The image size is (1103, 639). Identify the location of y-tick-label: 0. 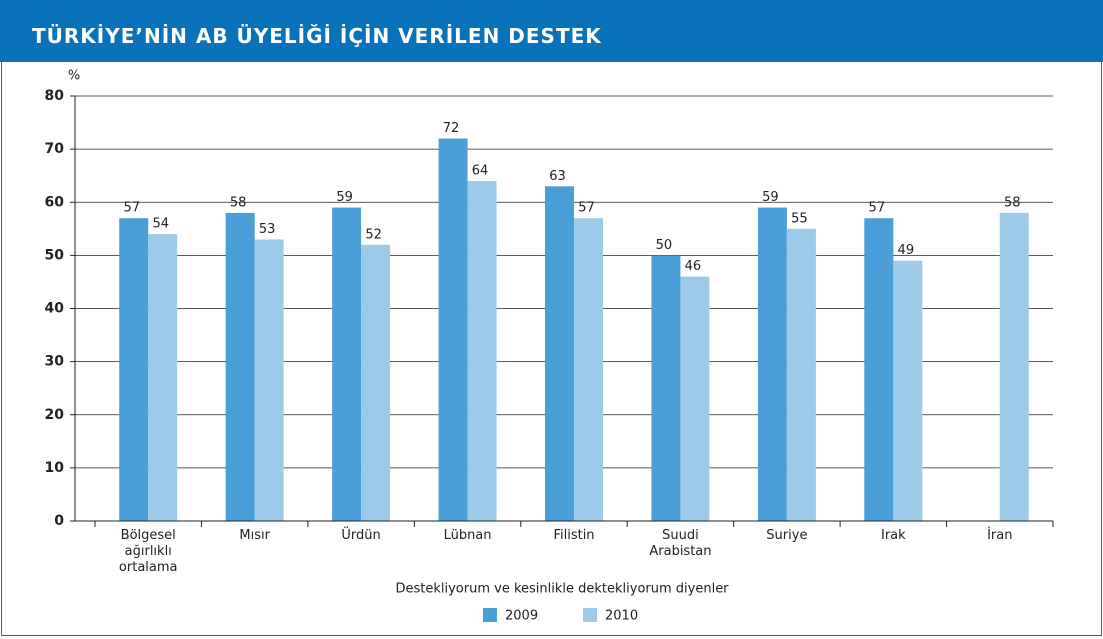
(59, 521).